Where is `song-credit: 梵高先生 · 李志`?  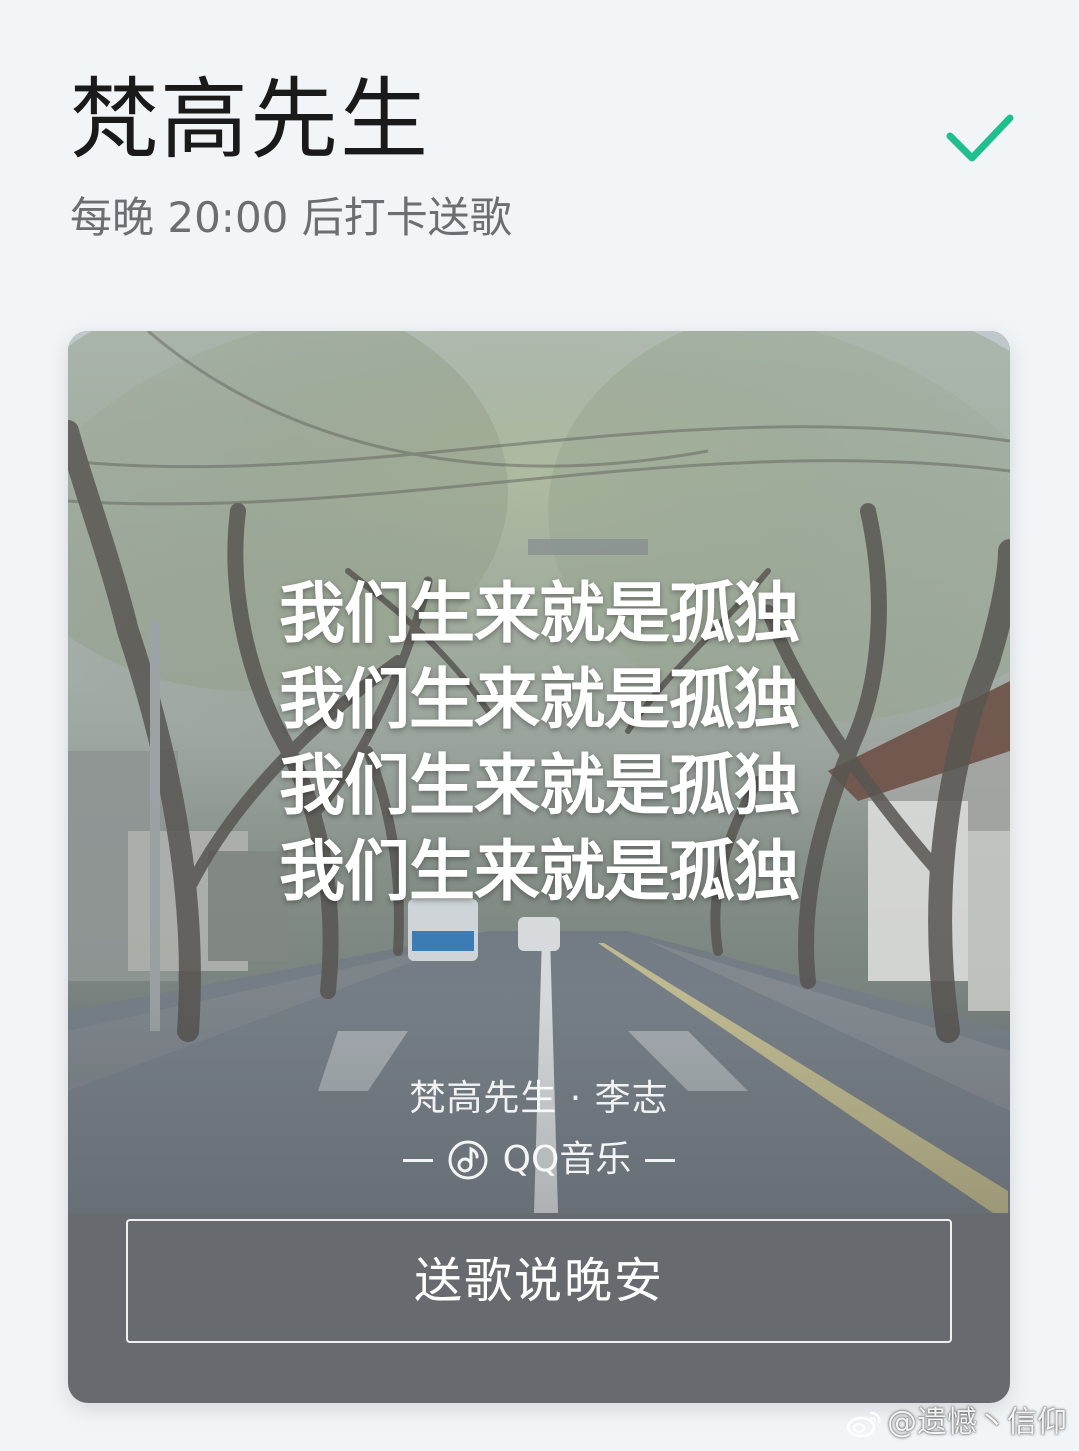
song-credit: 梵高先生 · 李志 is located at coordinates (539, 1098).